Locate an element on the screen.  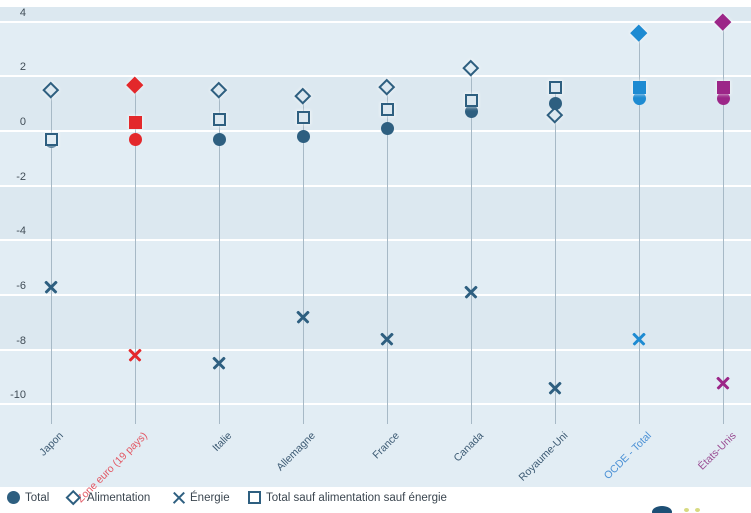
y-axis-tick-label: -4 is located at coordinates (21, 231).